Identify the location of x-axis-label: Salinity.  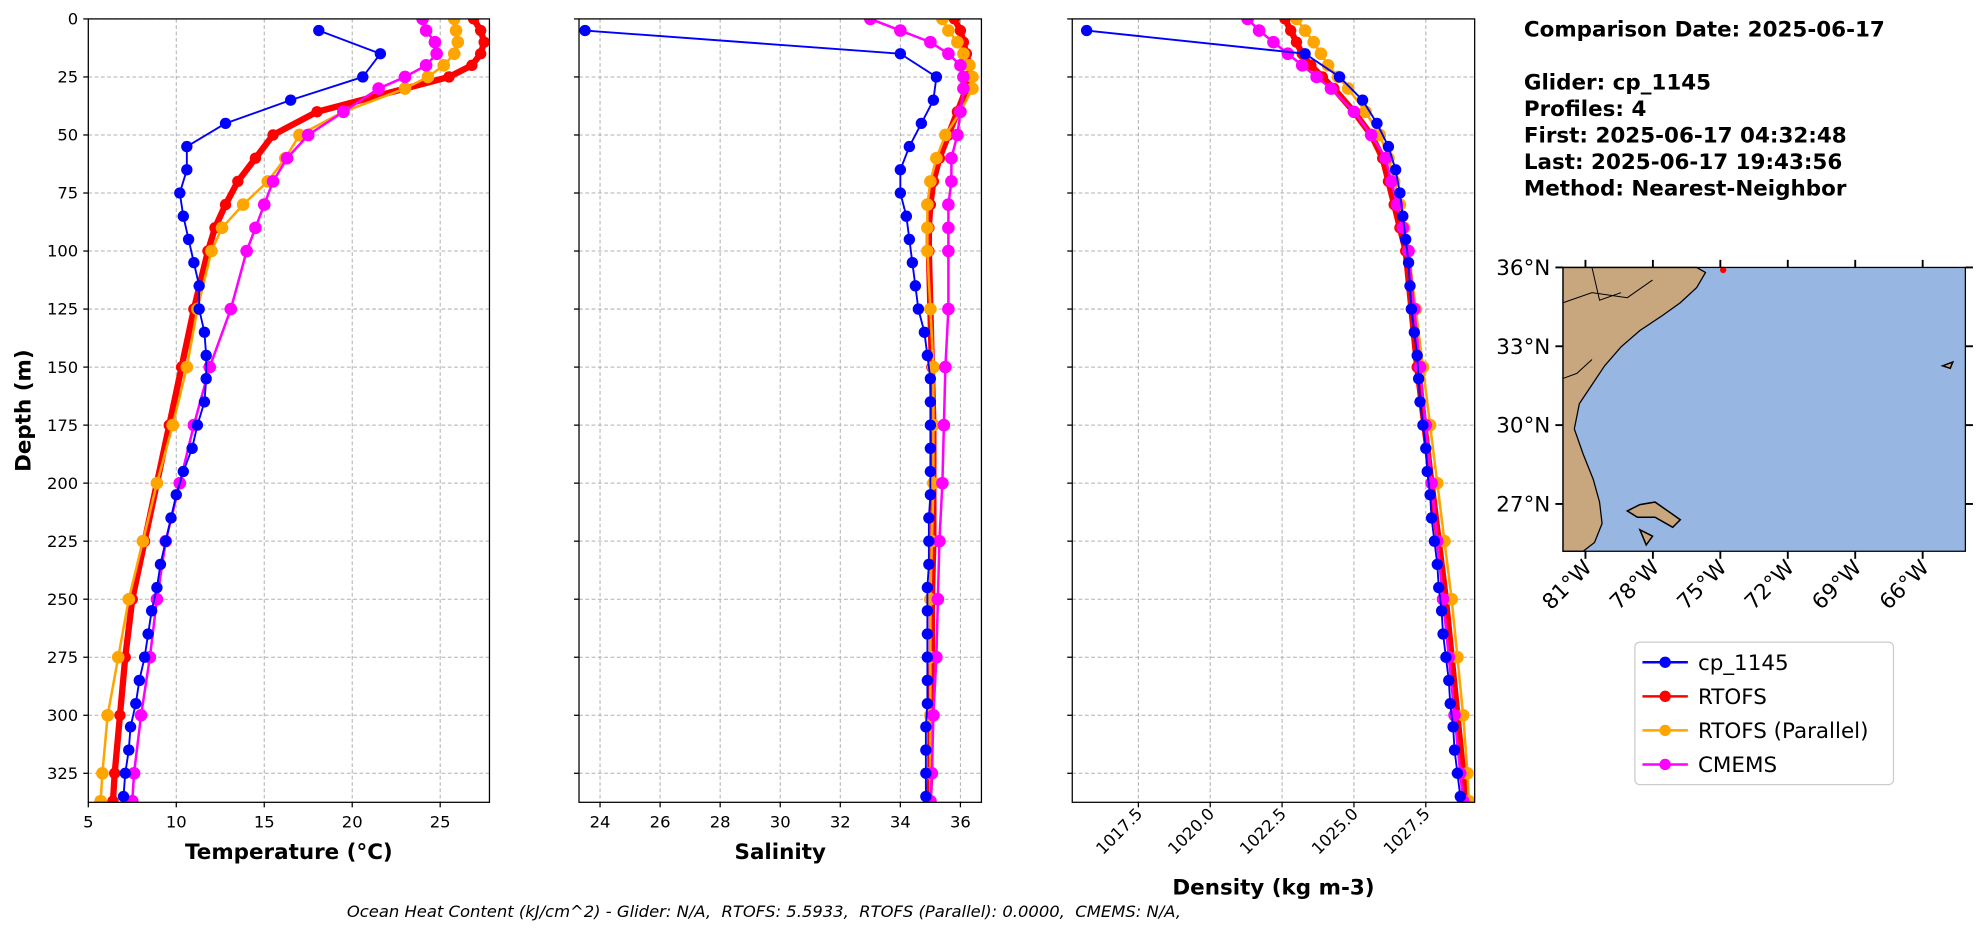
(780, 852).